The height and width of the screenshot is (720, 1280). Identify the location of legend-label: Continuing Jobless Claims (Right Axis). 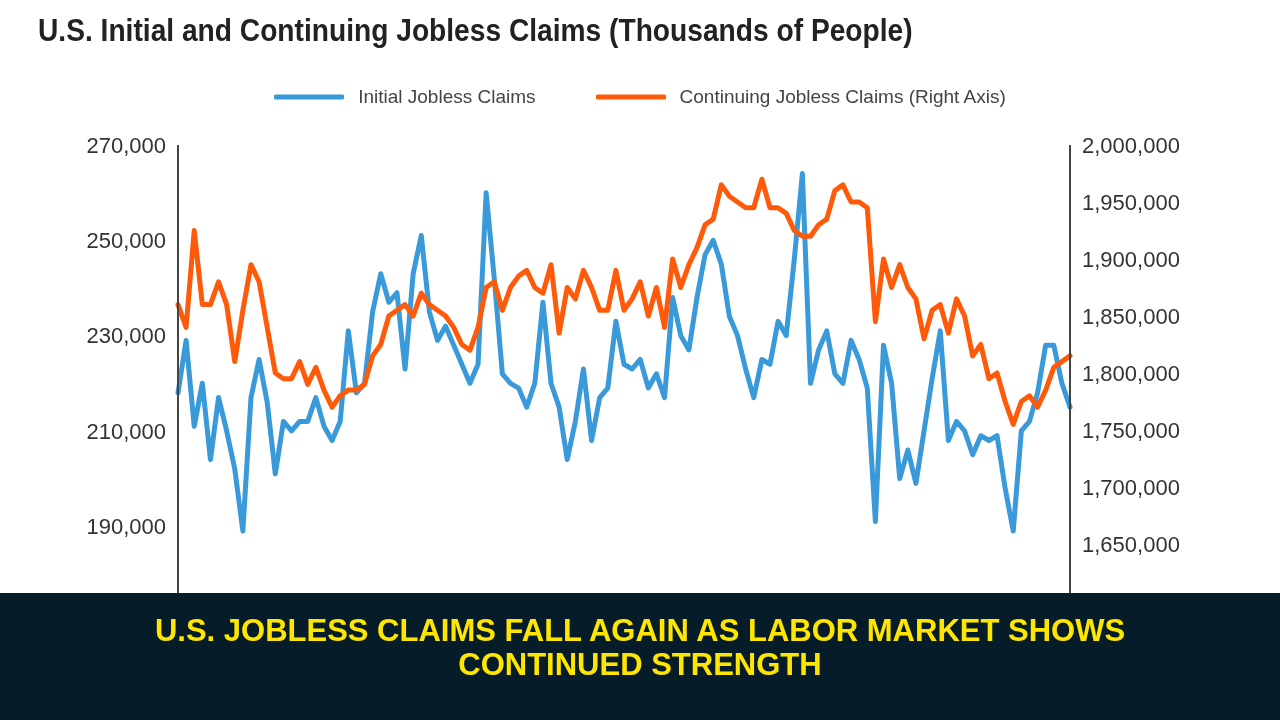
(842, 97).